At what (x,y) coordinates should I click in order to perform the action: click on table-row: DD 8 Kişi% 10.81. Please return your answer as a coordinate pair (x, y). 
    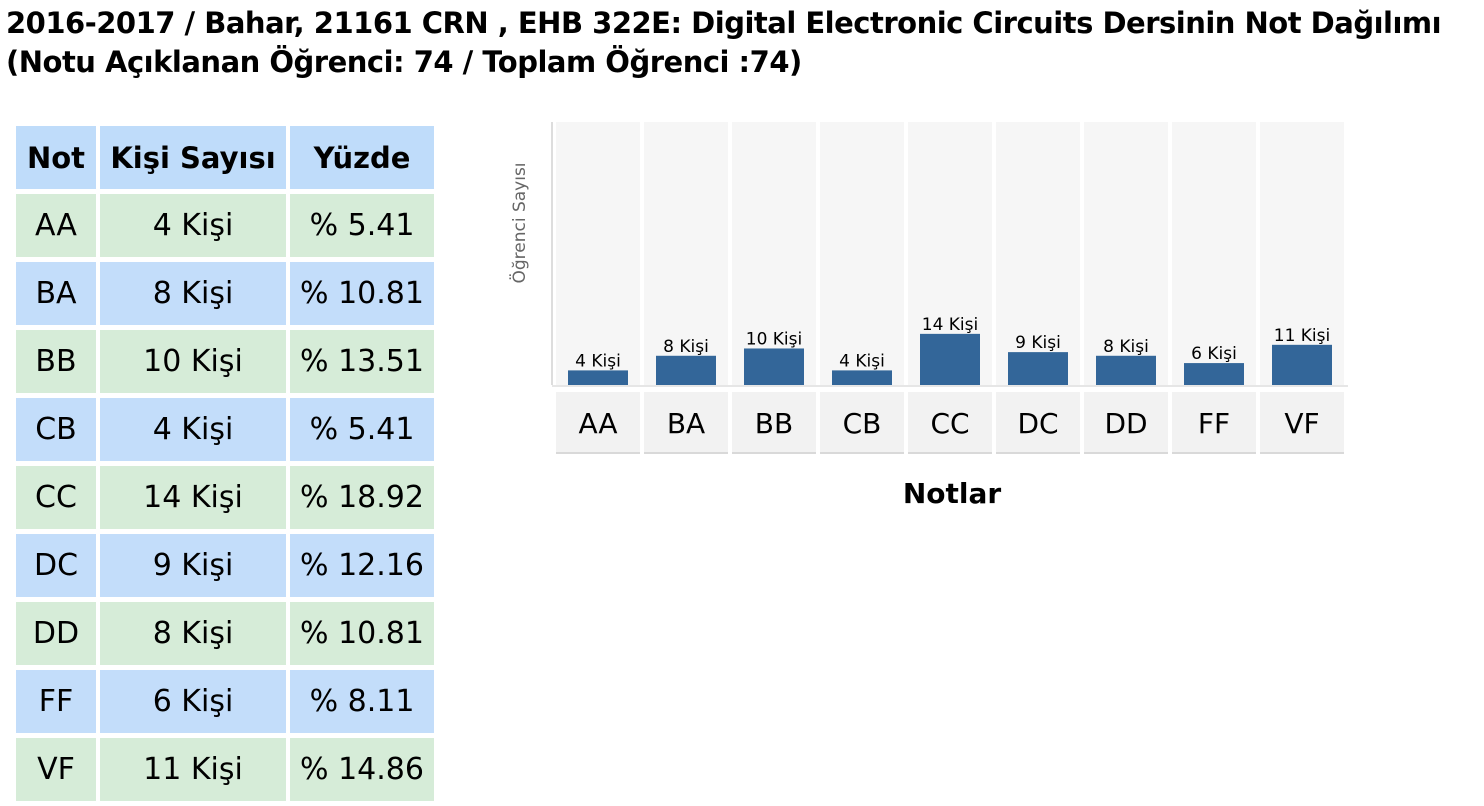
    Looking at the image, I should click on (225, 633).